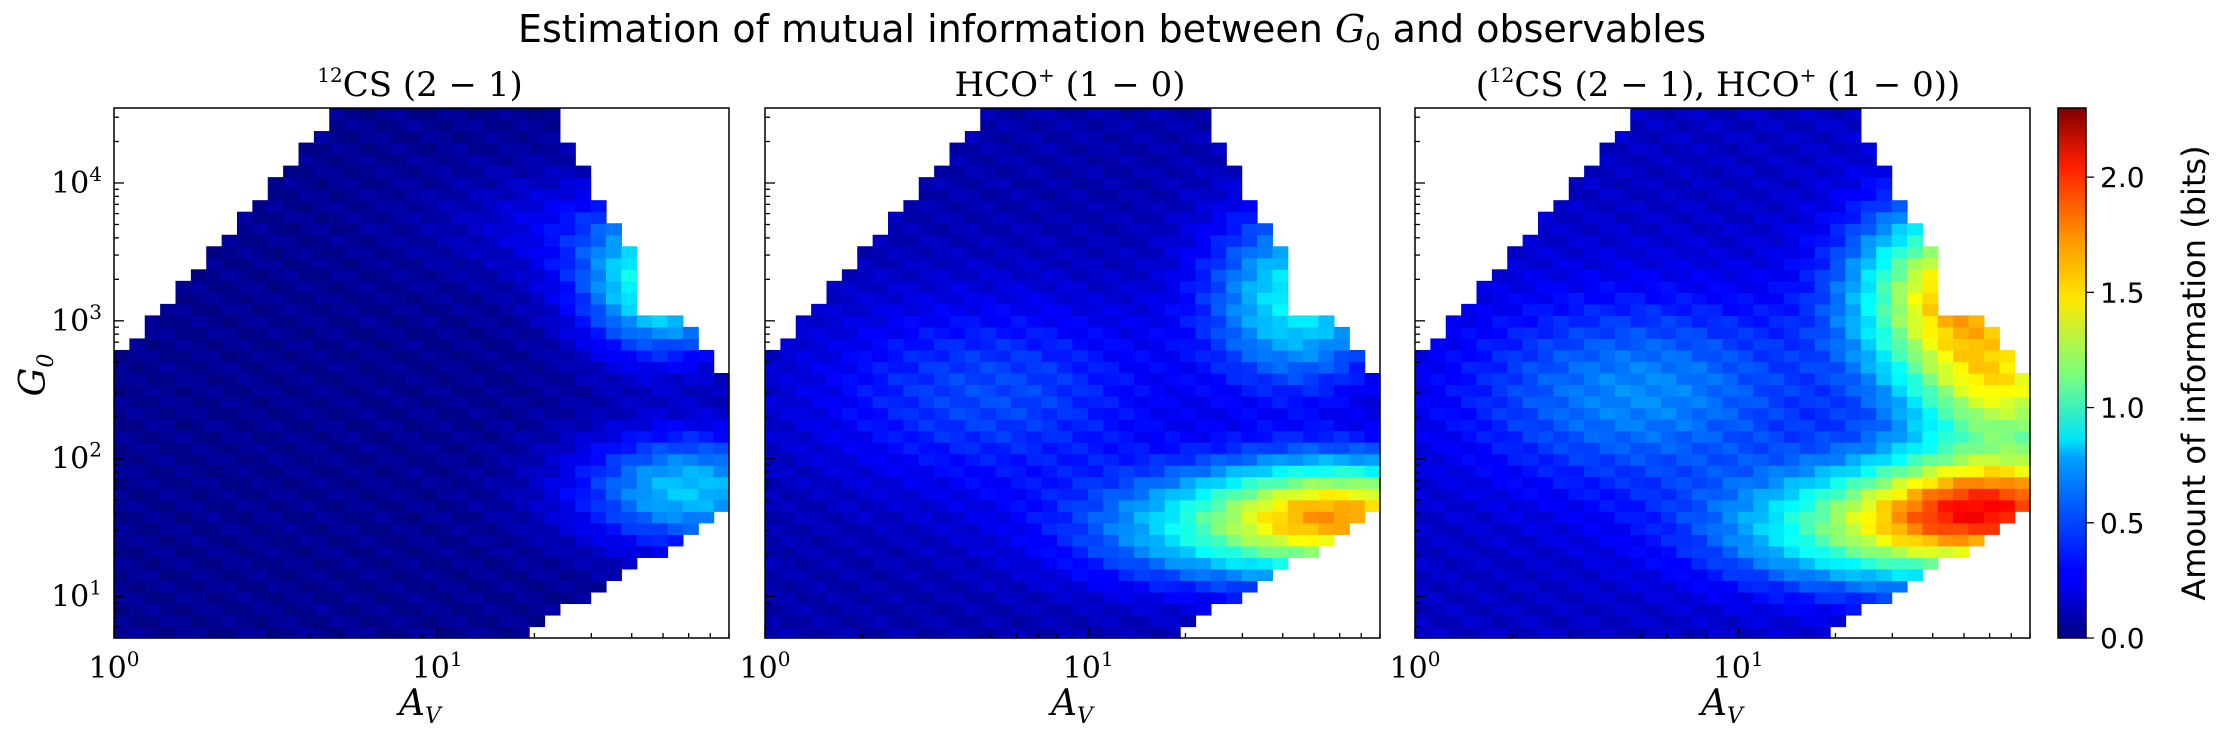  I want to click on x-axis-label: AV, so click(1071, 706).